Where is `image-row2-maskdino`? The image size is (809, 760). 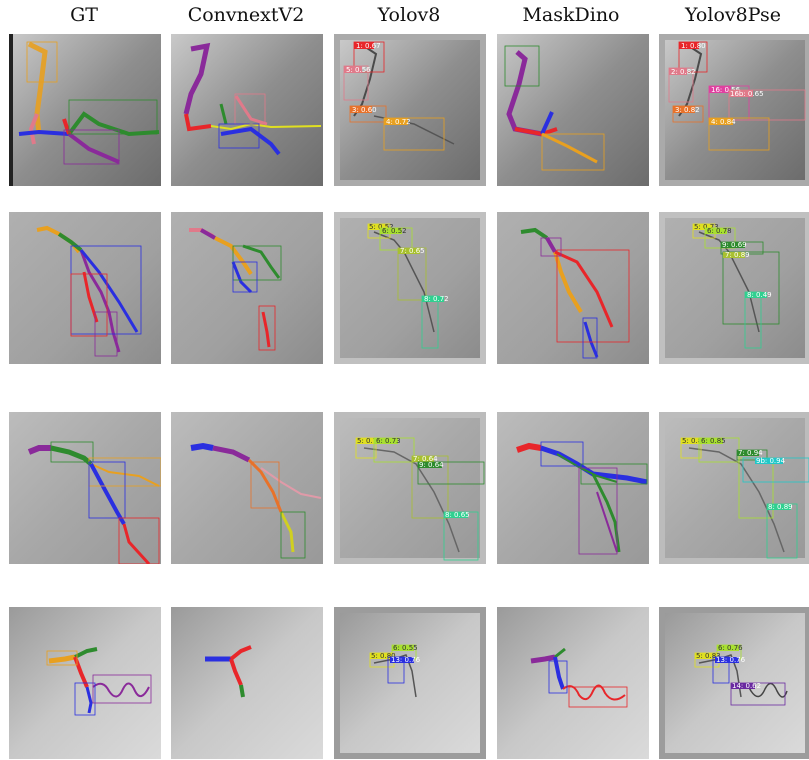
image-row2-maskdino is located at coordinates (573, 288).